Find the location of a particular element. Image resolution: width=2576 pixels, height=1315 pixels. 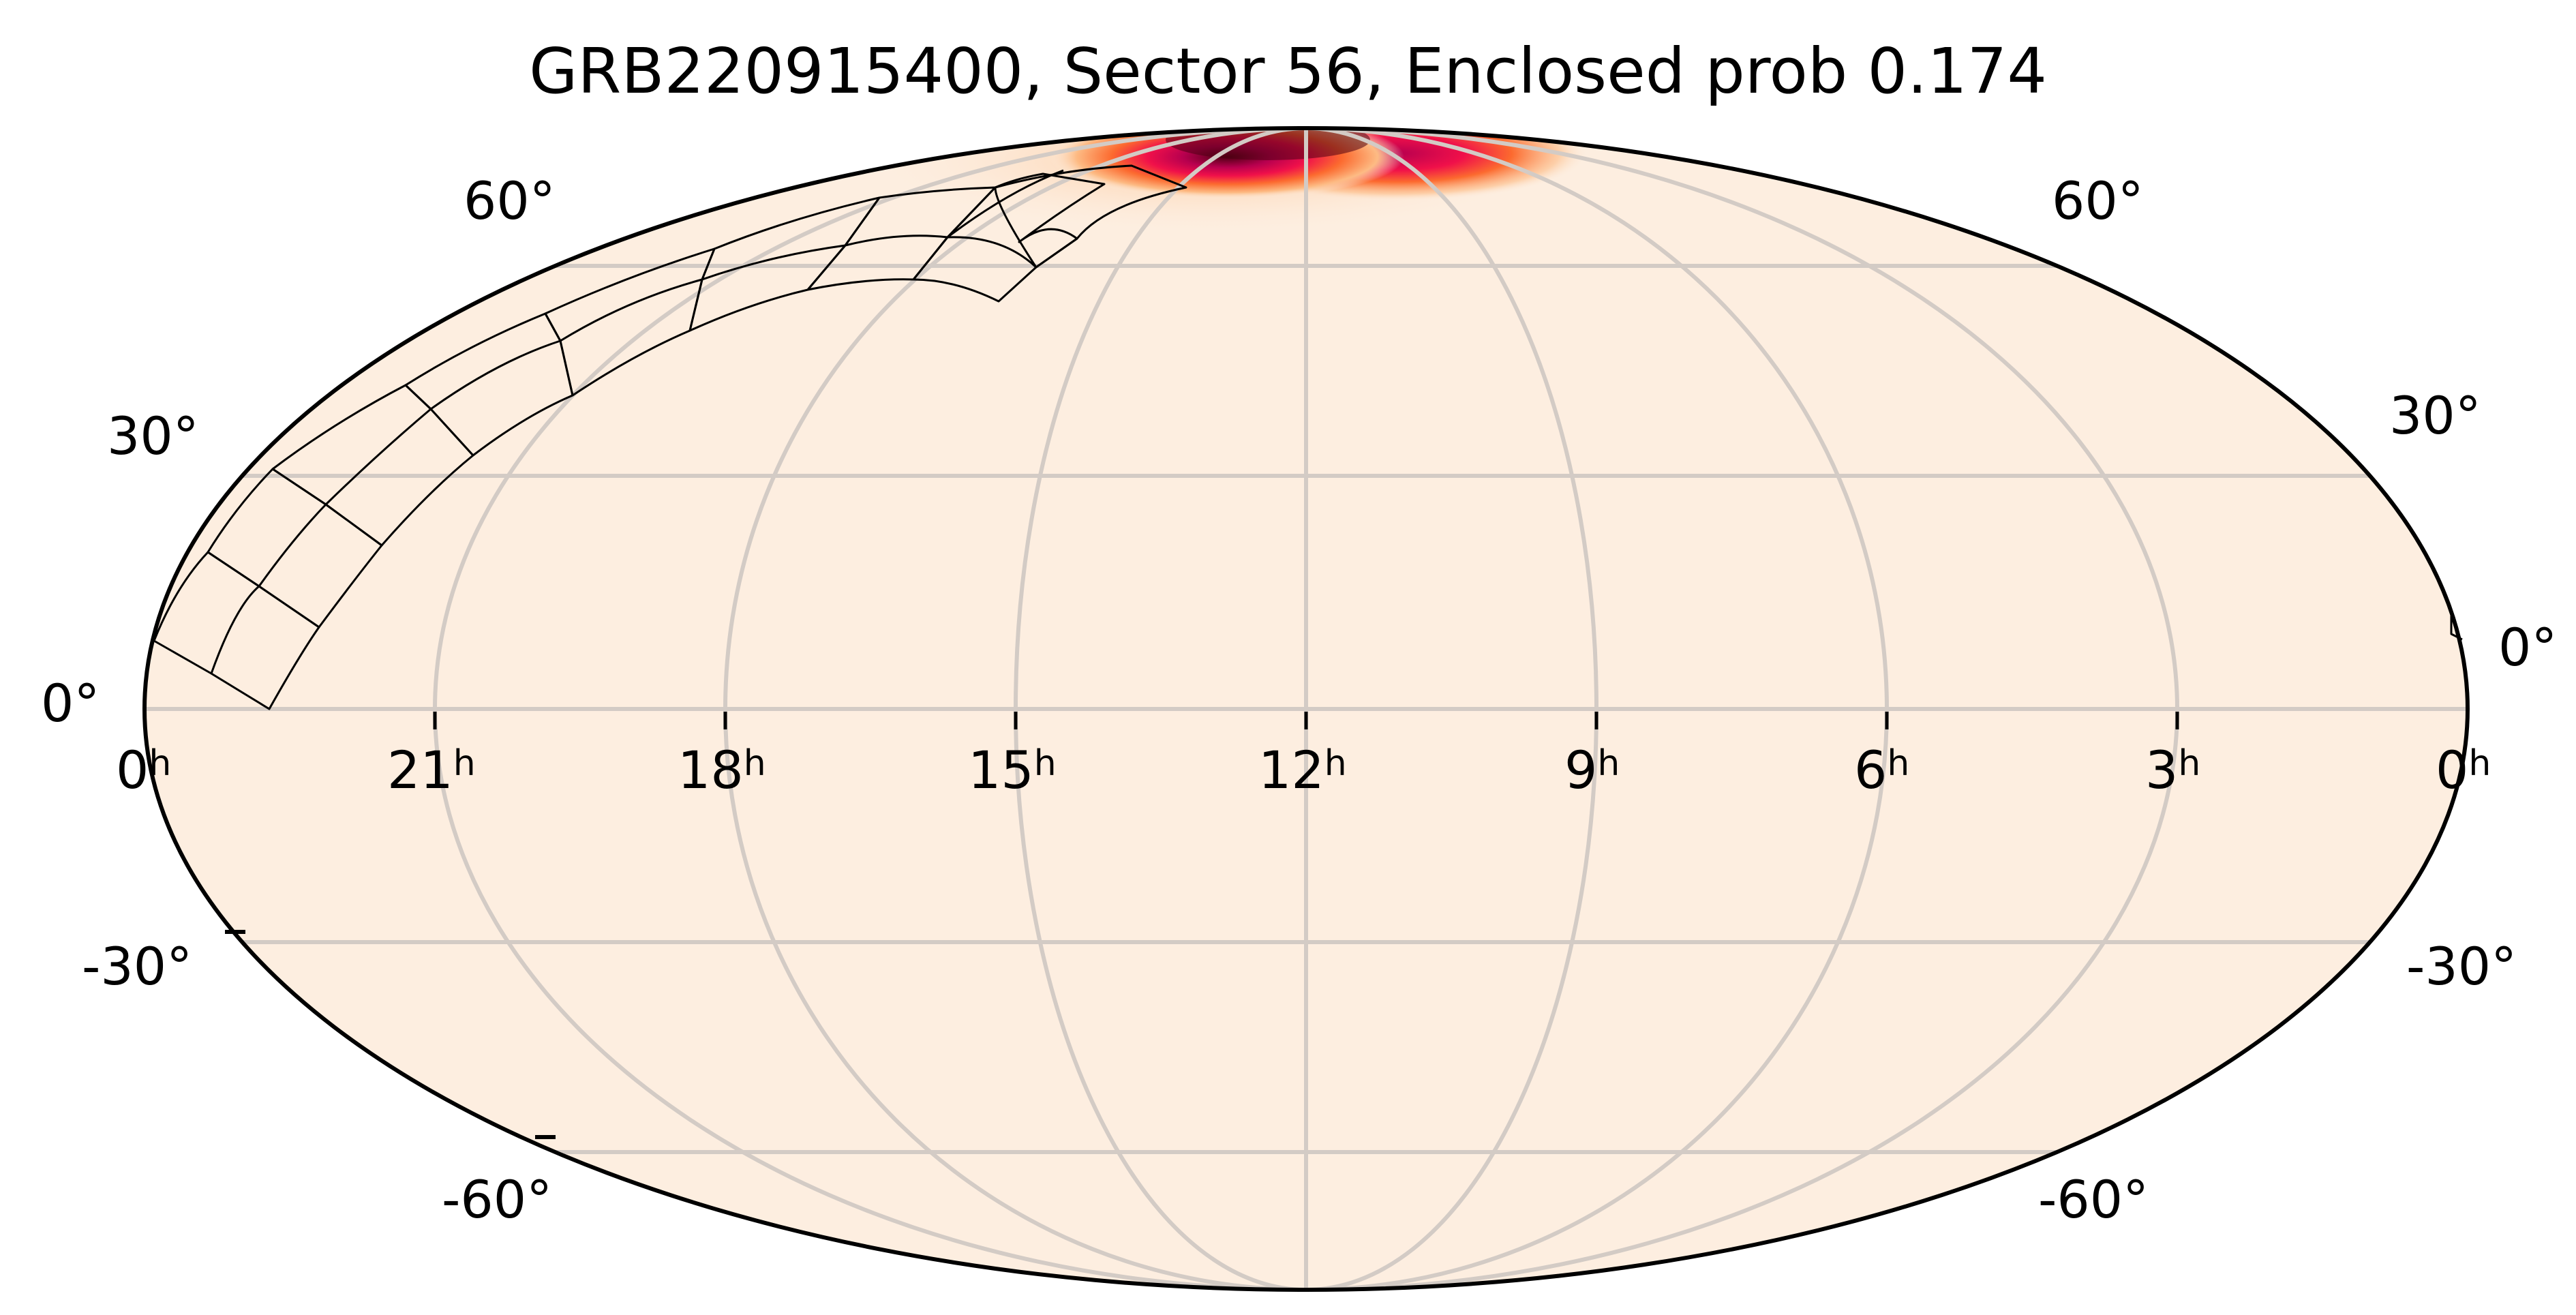

dec-label-left-0: 0° is located at coordinates (70, 703).